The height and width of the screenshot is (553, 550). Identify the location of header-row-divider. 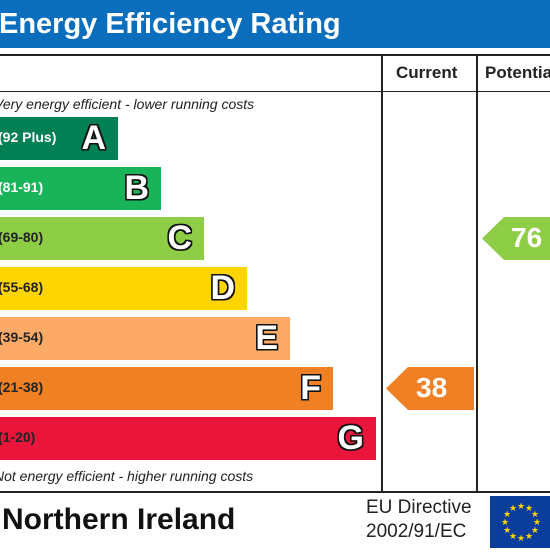
(275, 91).